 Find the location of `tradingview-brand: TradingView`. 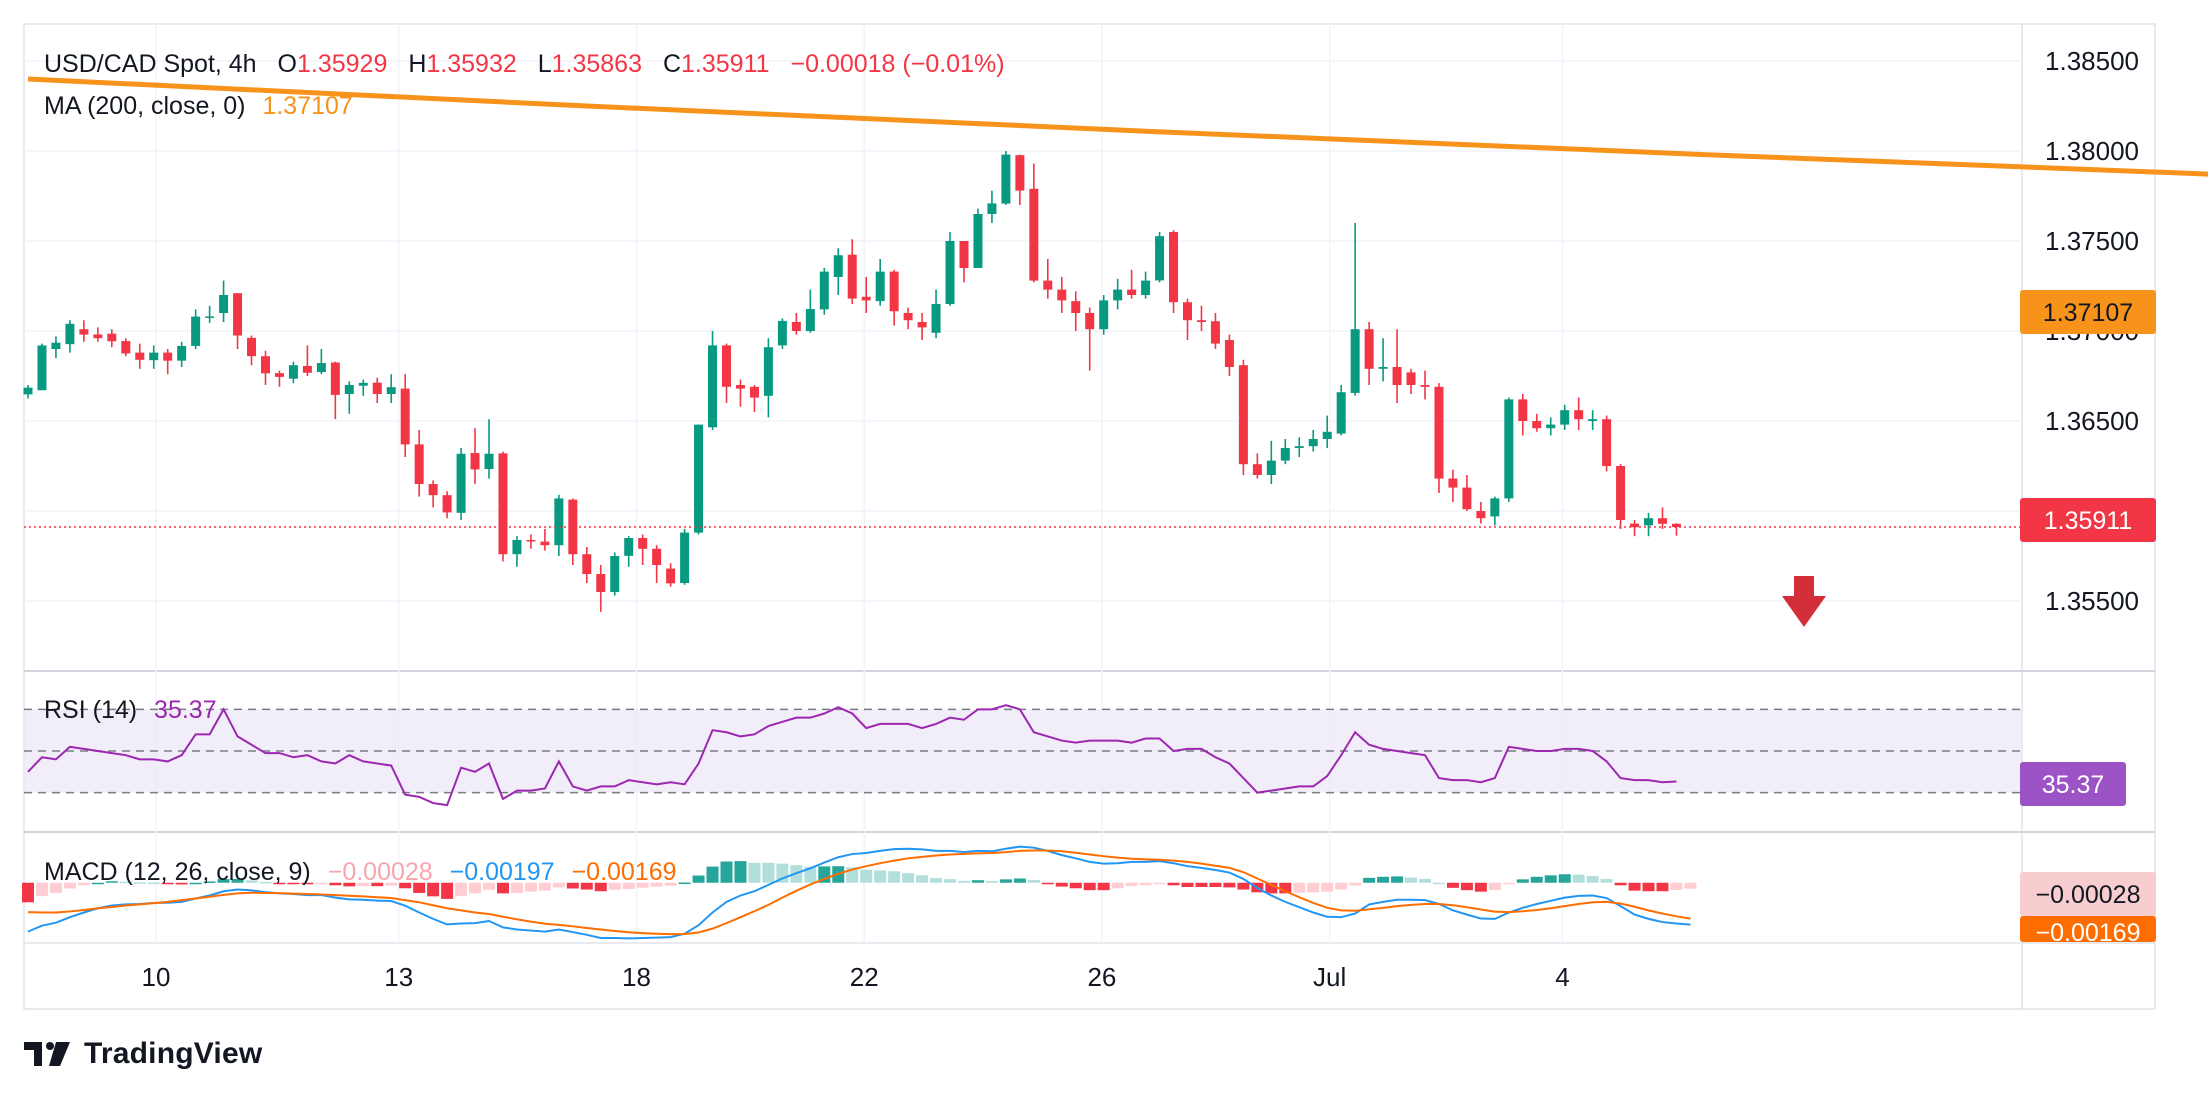

tradingview-brand: TradingView is located at coordinates (143, 1054).